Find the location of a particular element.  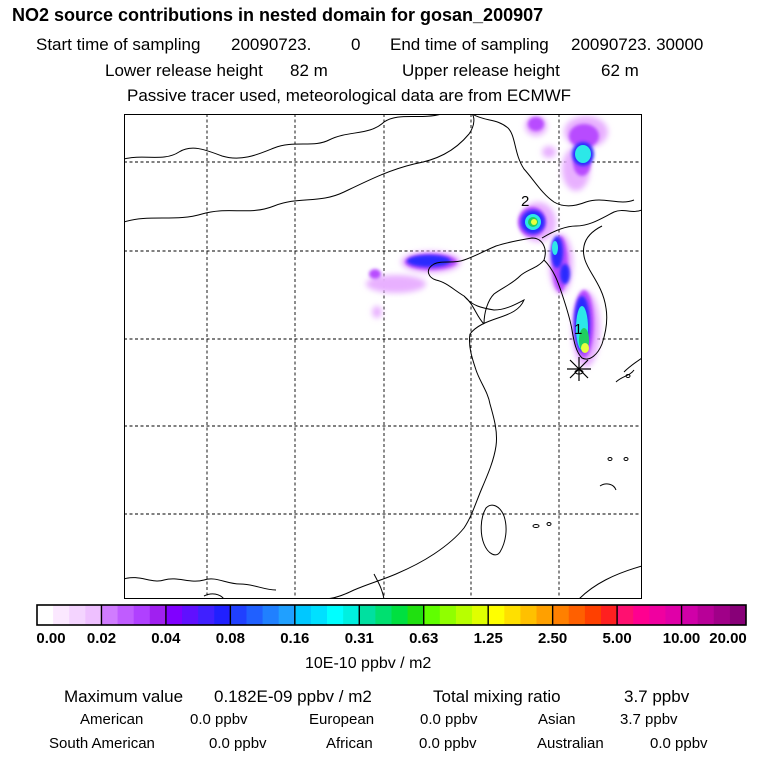

plume-cyan-layer is located at coordinates (558, 247).